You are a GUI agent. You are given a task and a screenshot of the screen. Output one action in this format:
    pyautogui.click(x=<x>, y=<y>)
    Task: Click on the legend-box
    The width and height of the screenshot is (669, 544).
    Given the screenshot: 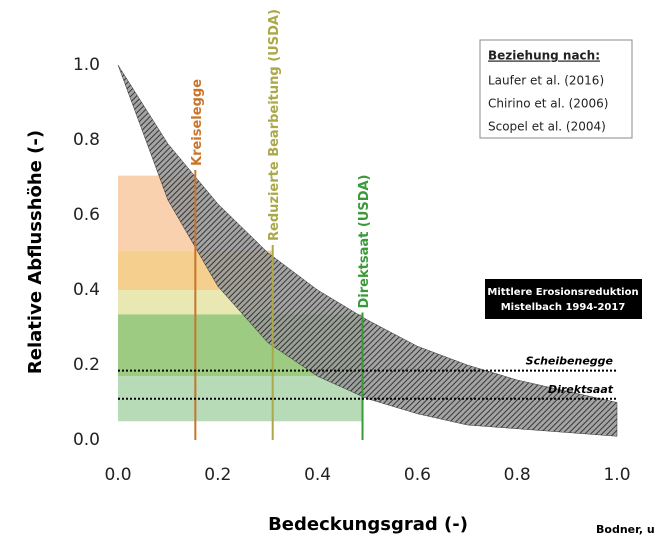 What is the action you would take?
    pyautogui.click(x=556, y=89)
    